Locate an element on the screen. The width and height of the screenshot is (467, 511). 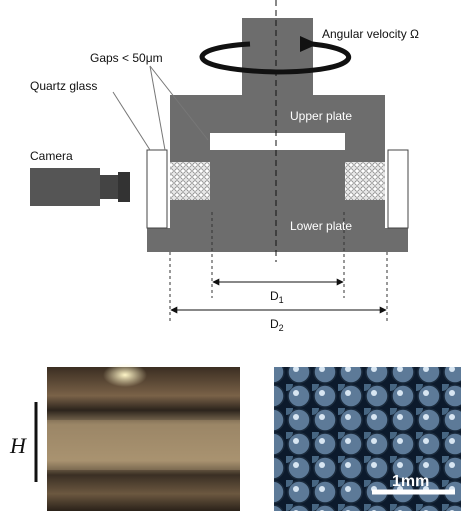
bead-photo is located at coordinates (367, 439).